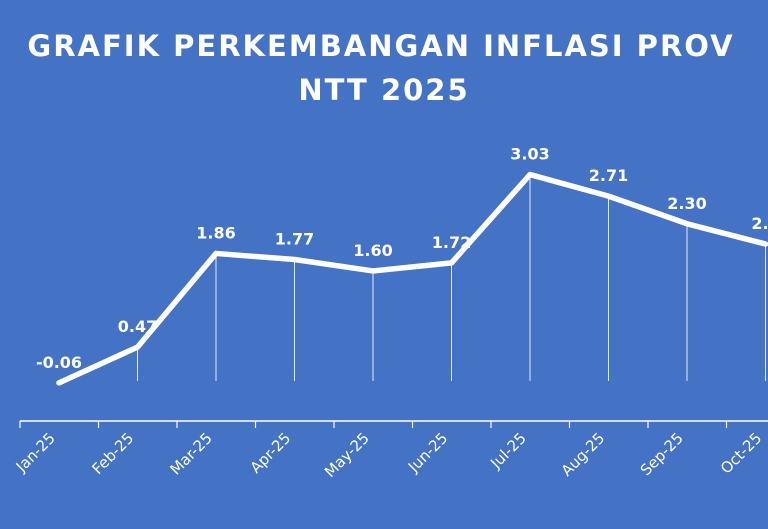  Describe the element at coordinates (427, 452) in the screenshot. I see `x-tick-label: Jun-25` at that location.